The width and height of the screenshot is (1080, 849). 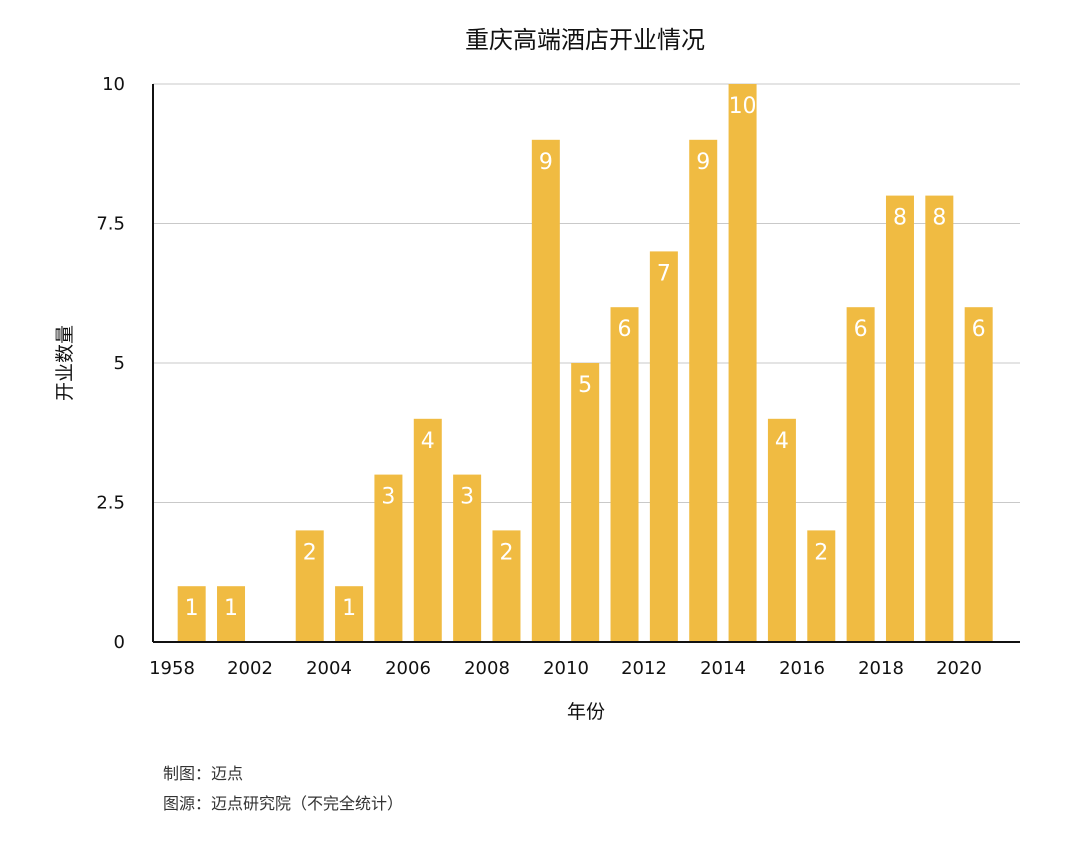 What do you see at coordinates (664, 273) in the screenshot?
I see `bar-value-label: 7` at bounding box center [664, 273].